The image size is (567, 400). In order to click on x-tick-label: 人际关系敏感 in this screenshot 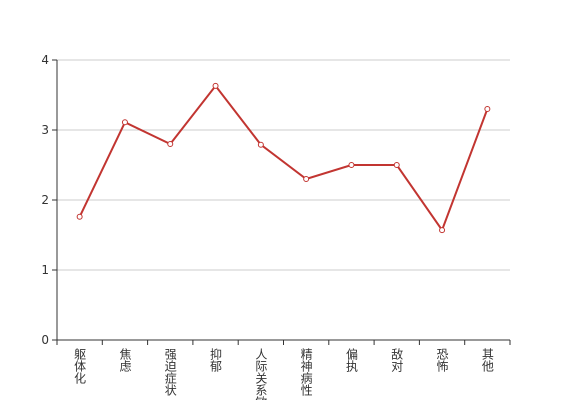, I will do `click(261, 374)`.